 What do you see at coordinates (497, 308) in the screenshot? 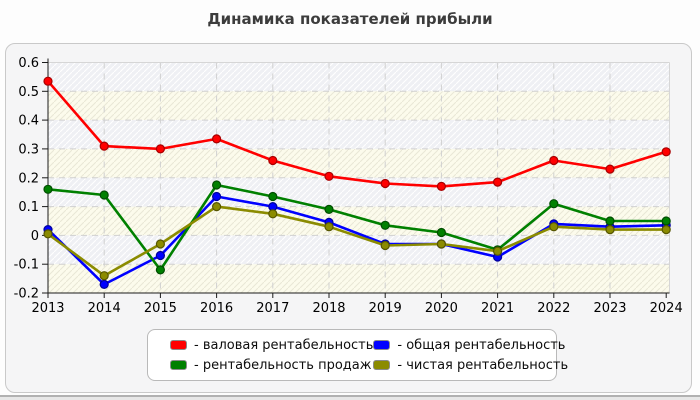
I see `svg-text: 2021` at bounding box center [497, 308].